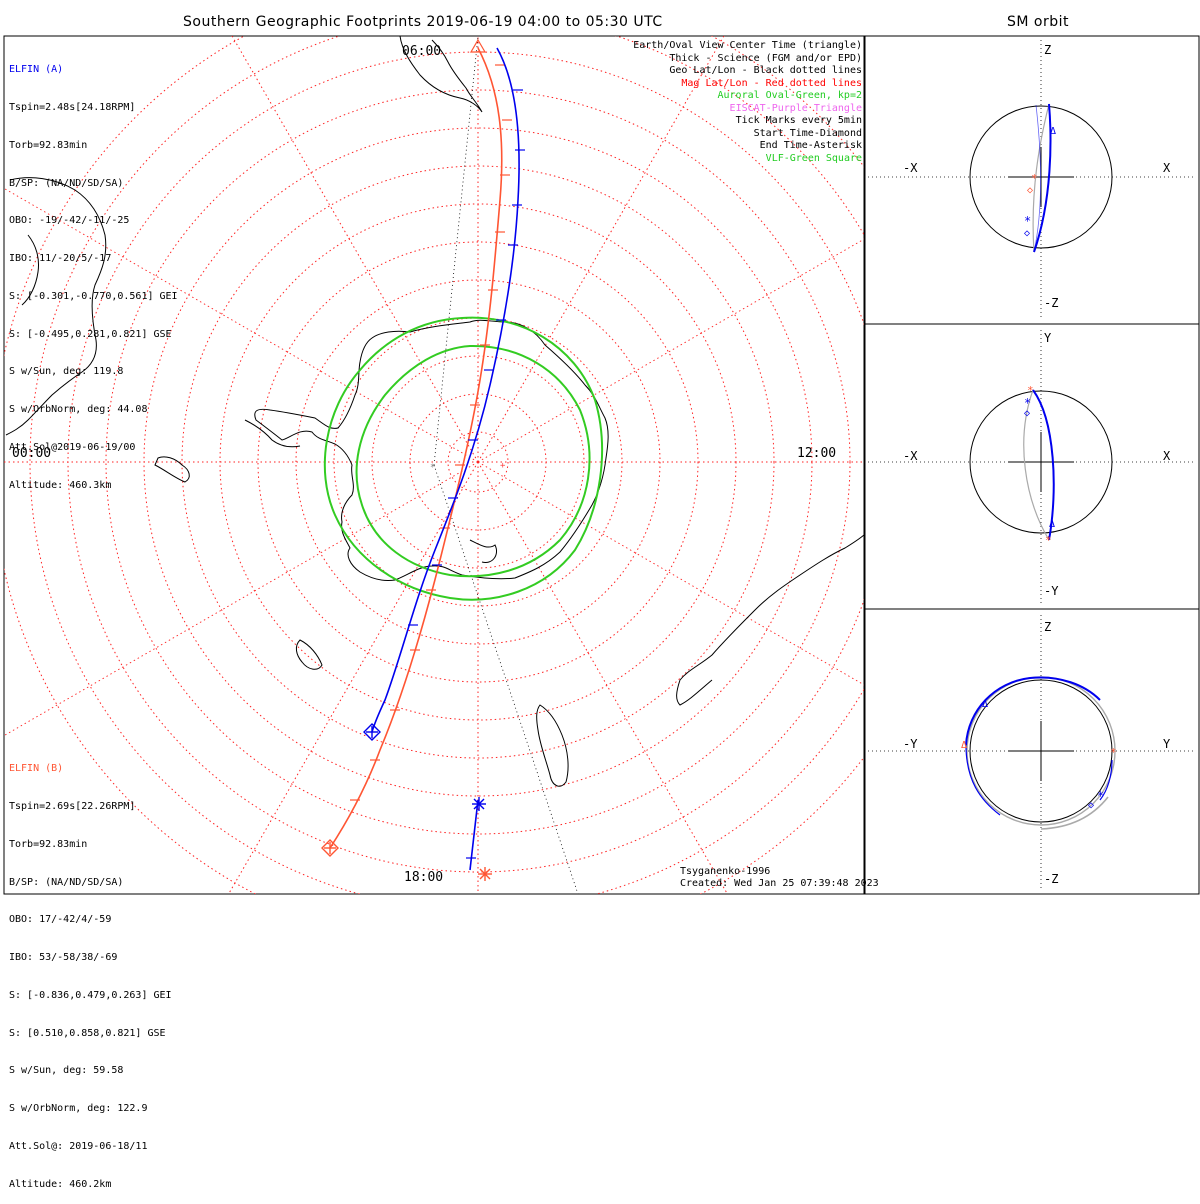  Describe the element at coordinates (1048, 50) in the screenshot. I see `xz-label-top: Z` at that location.